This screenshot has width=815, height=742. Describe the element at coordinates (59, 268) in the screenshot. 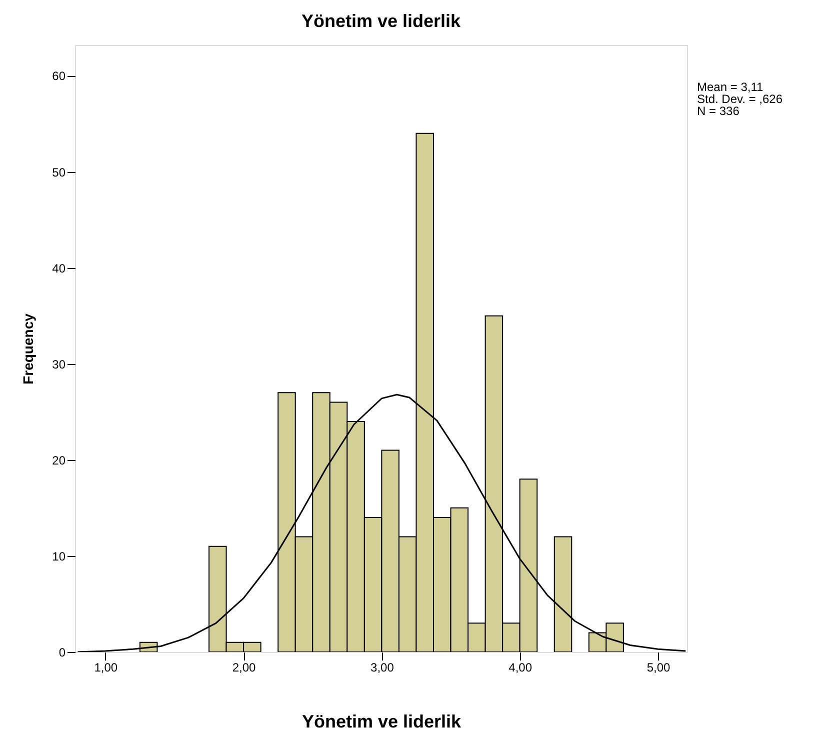

I see `y-tick-label: 40` at that location.